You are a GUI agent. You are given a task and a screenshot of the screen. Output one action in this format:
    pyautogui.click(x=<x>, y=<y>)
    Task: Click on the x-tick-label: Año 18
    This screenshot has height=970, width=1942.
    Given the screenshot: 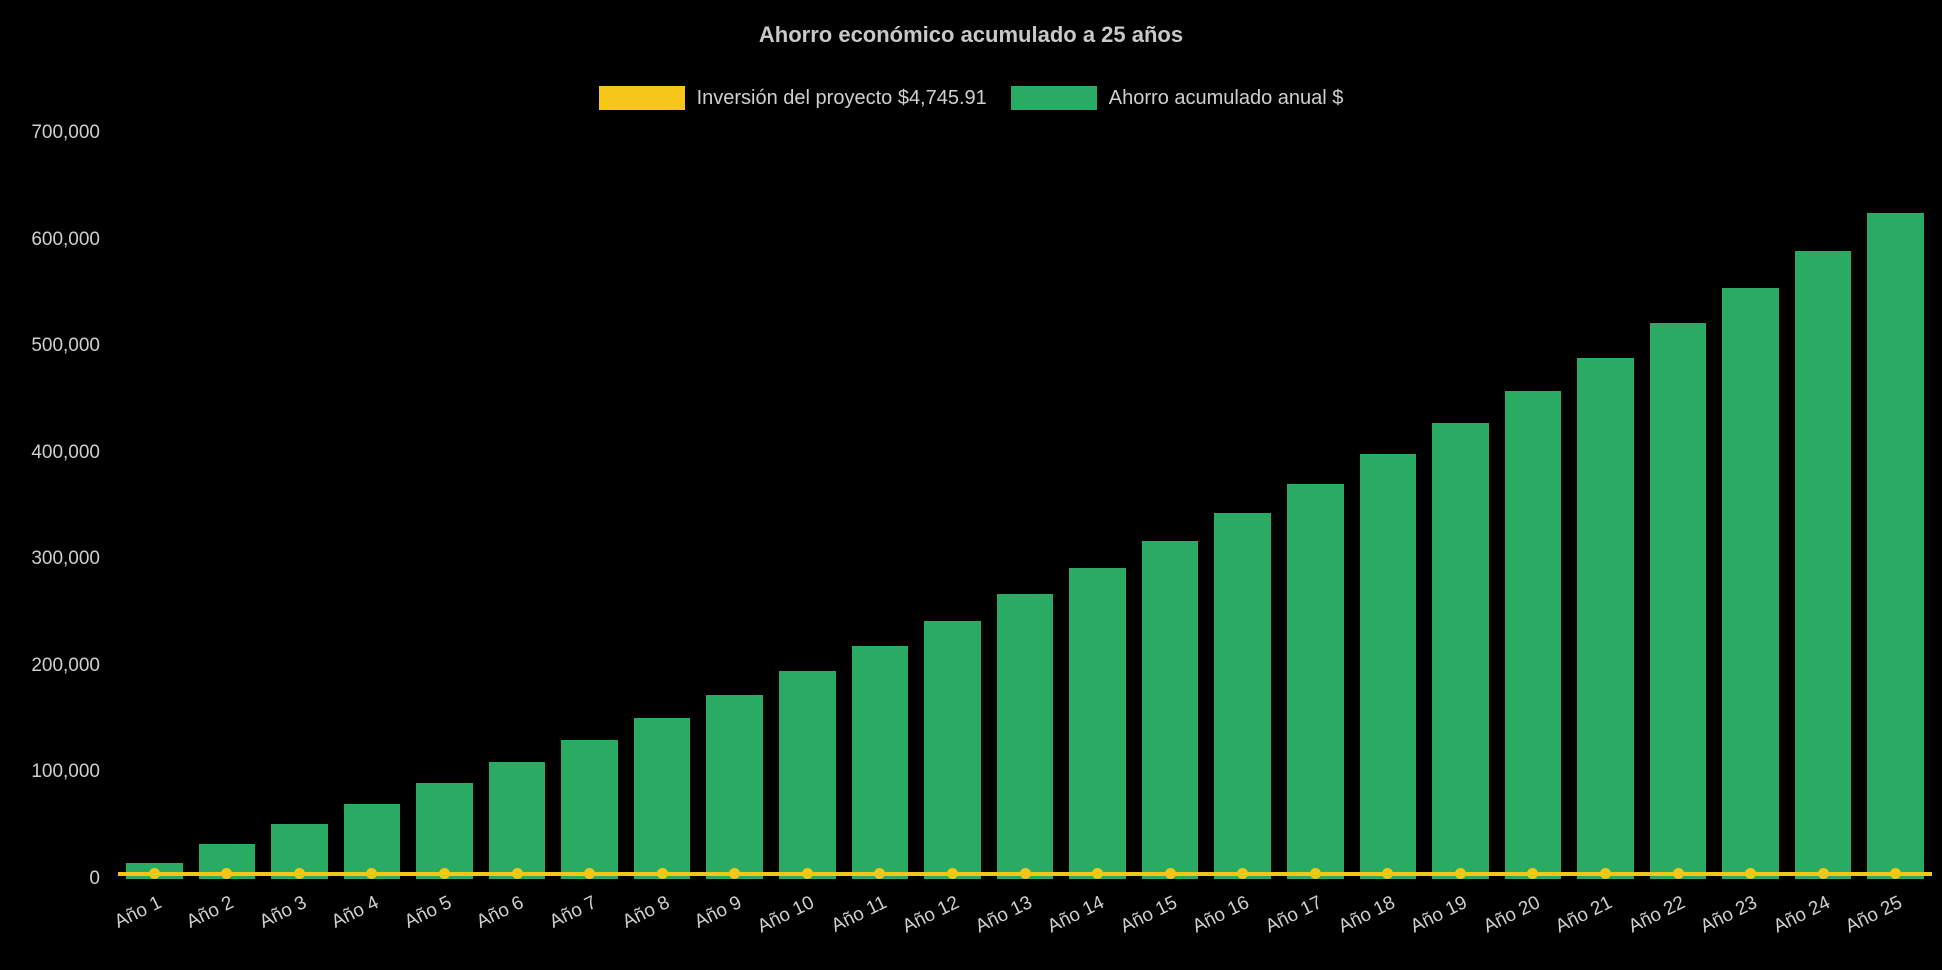 What is the action you would take?
    pyautogui.click(x=1366, y=915)
    